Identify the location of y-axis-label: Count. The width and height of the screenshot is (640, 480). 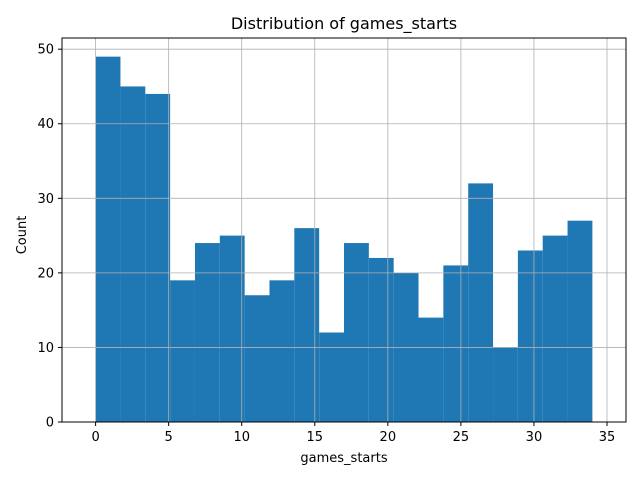
(22, 235).